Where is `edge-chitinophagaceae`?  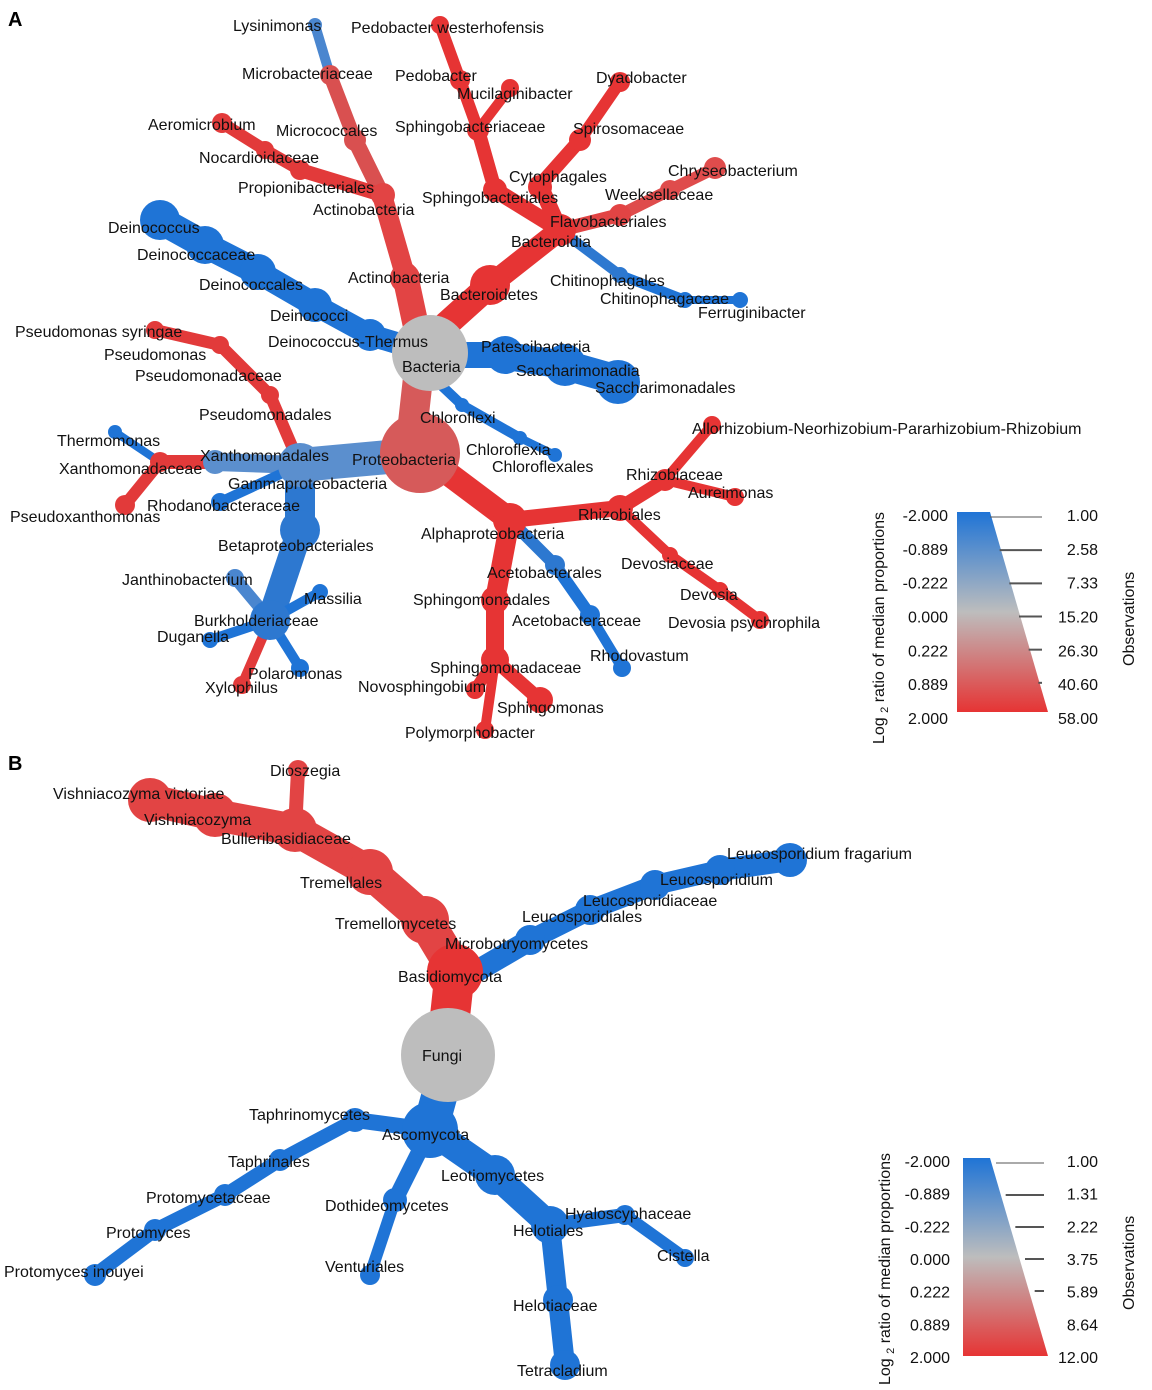
edge-chitinophagaceae is located at coordinates (652, 287).